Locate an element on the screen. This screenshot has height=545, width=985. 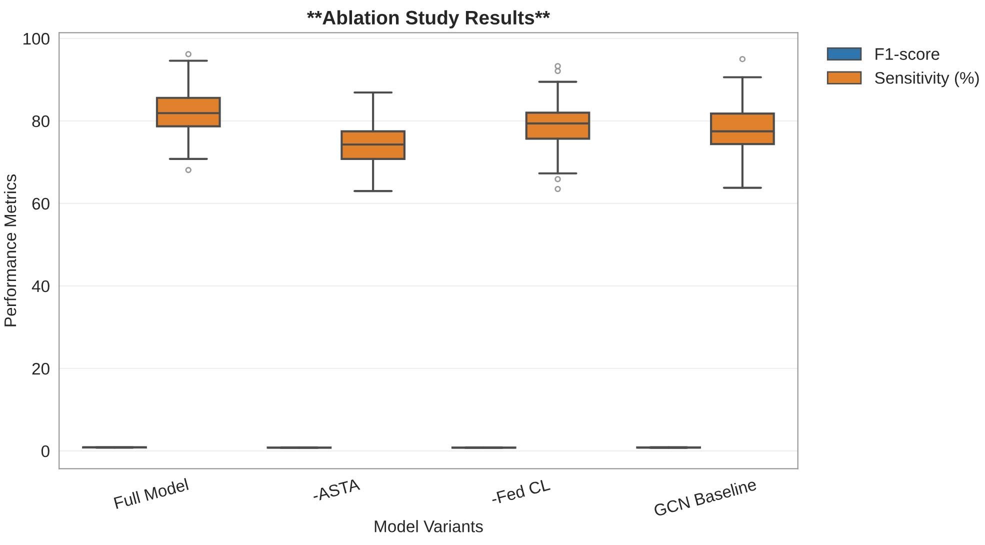
legend-label: Sensitivity (%) is located at coordinates (927, 80).